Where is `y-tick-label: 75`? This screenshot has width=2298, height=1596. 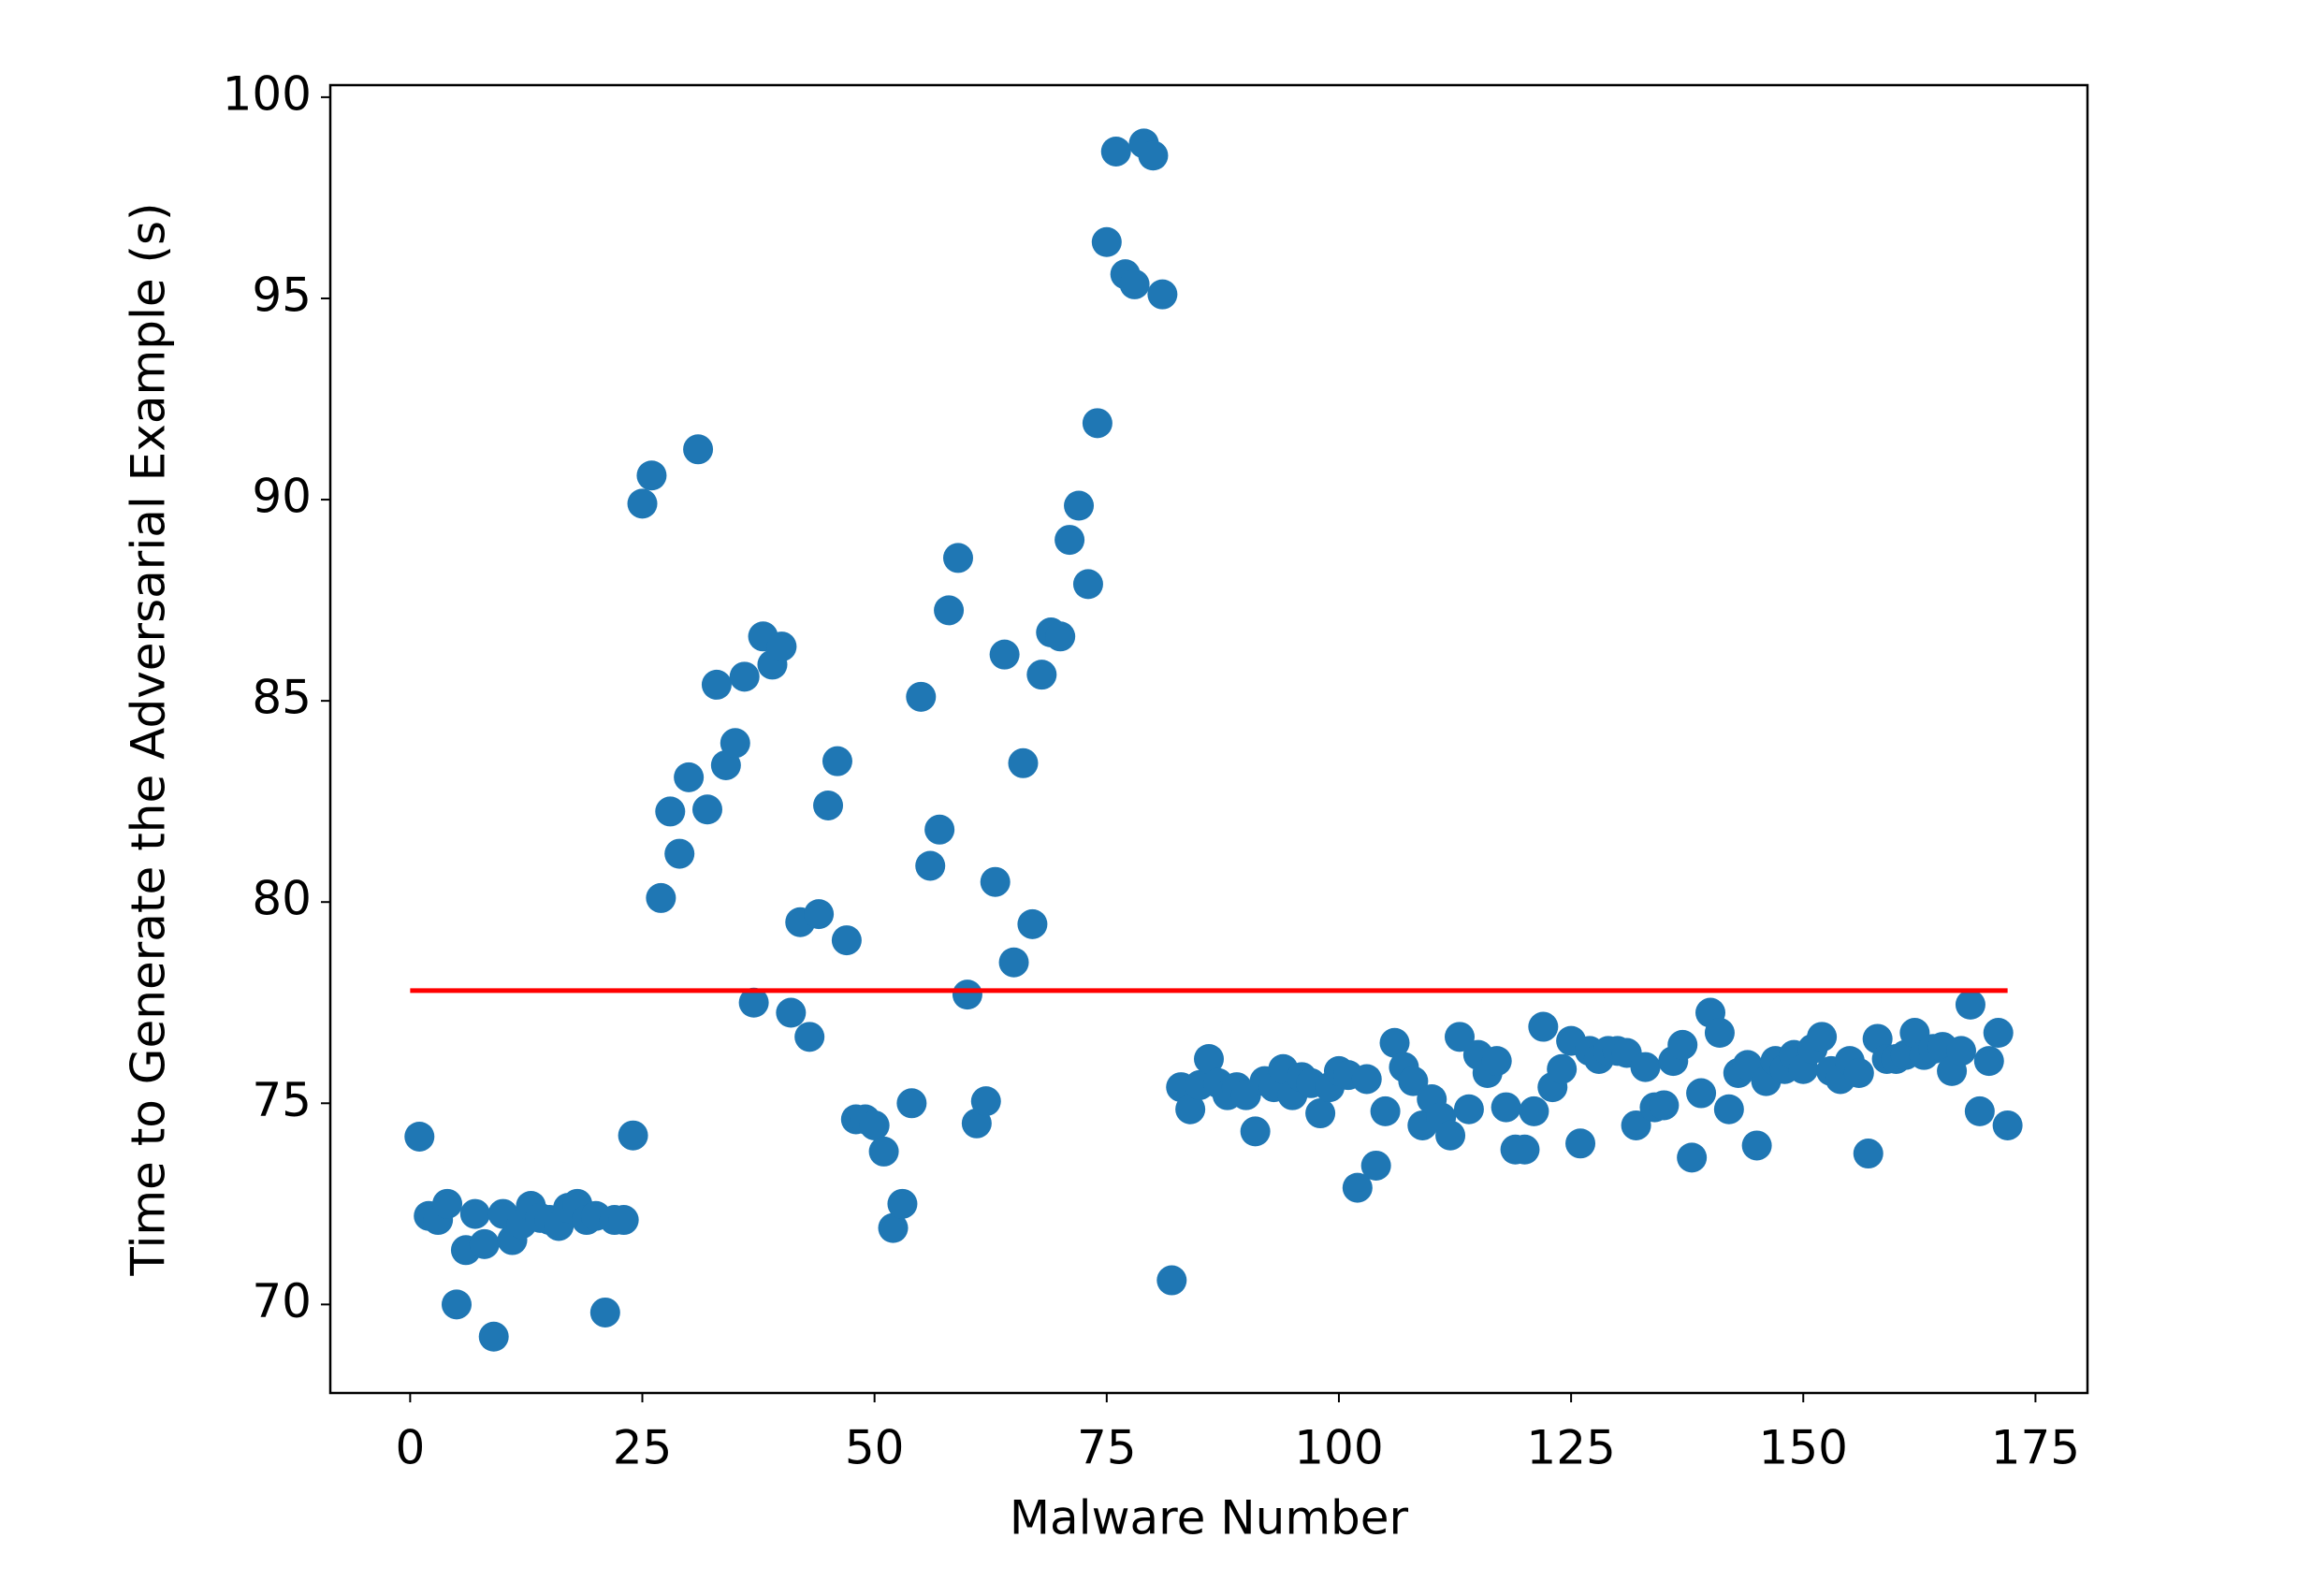 y-tick-label: 75 is located at coordinates (282, 1100).